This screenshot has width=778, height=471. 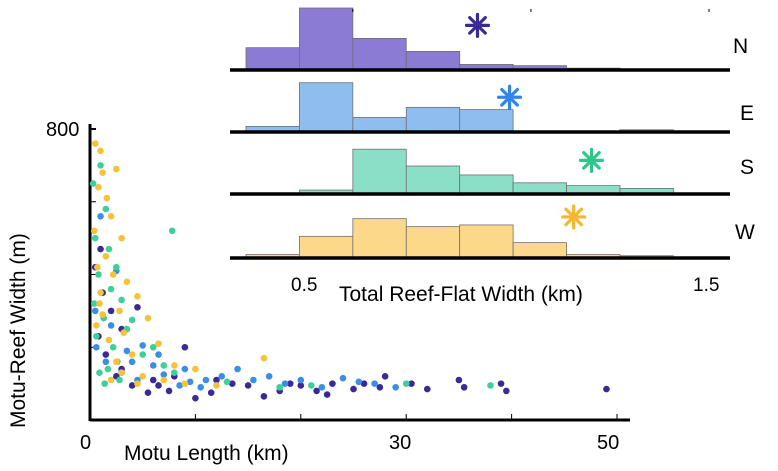 What do you see at coordinates (86, 443) in the screenshot?
I see `scatter-x-tick-0: 0` at bounding box center [86, 443].